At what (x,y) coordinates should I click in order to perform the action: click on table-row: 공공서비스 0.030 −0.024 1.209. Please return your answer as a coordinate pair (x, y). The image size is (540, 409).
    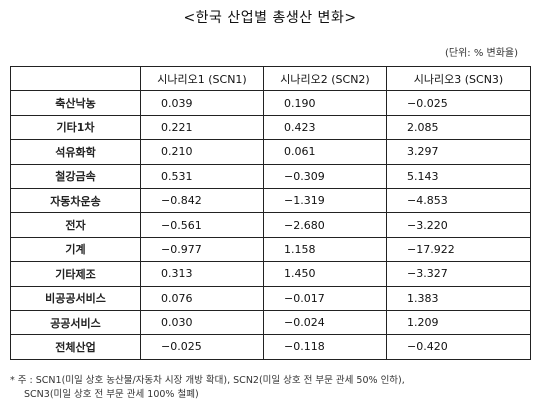
    Looking at the image, I should click on (270, 322).